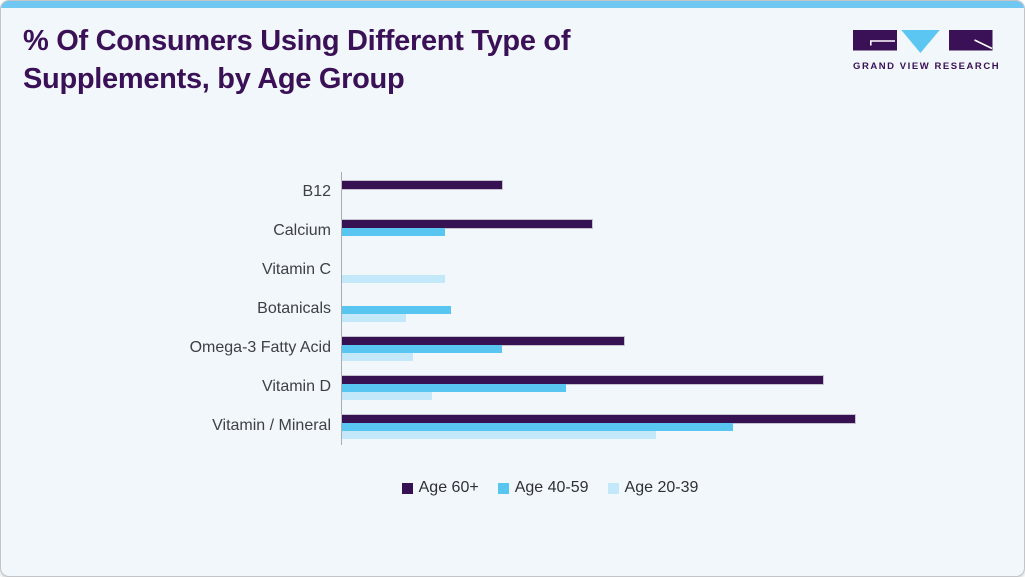 The height and width of the screenshot is (577, 1025). Describe the element at coordinates (927, 66) in the screenshot. I see `gvr-logo-text: GRAND VIEW RESEARCH` at that location.